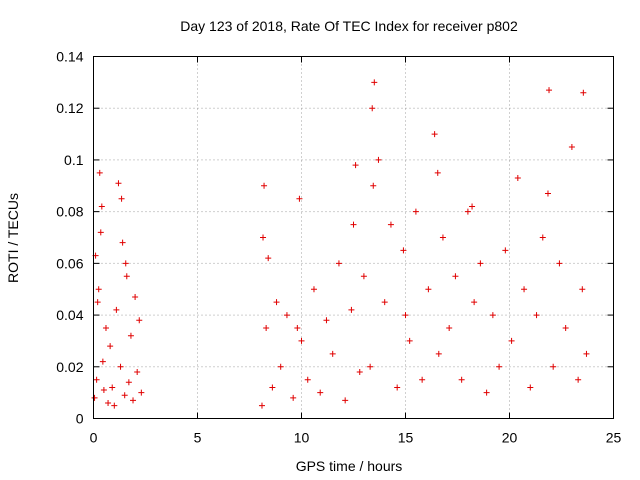 This screenshot has width=640, height=480. I want to click on x-tick-label: 10, so click(302, 438).